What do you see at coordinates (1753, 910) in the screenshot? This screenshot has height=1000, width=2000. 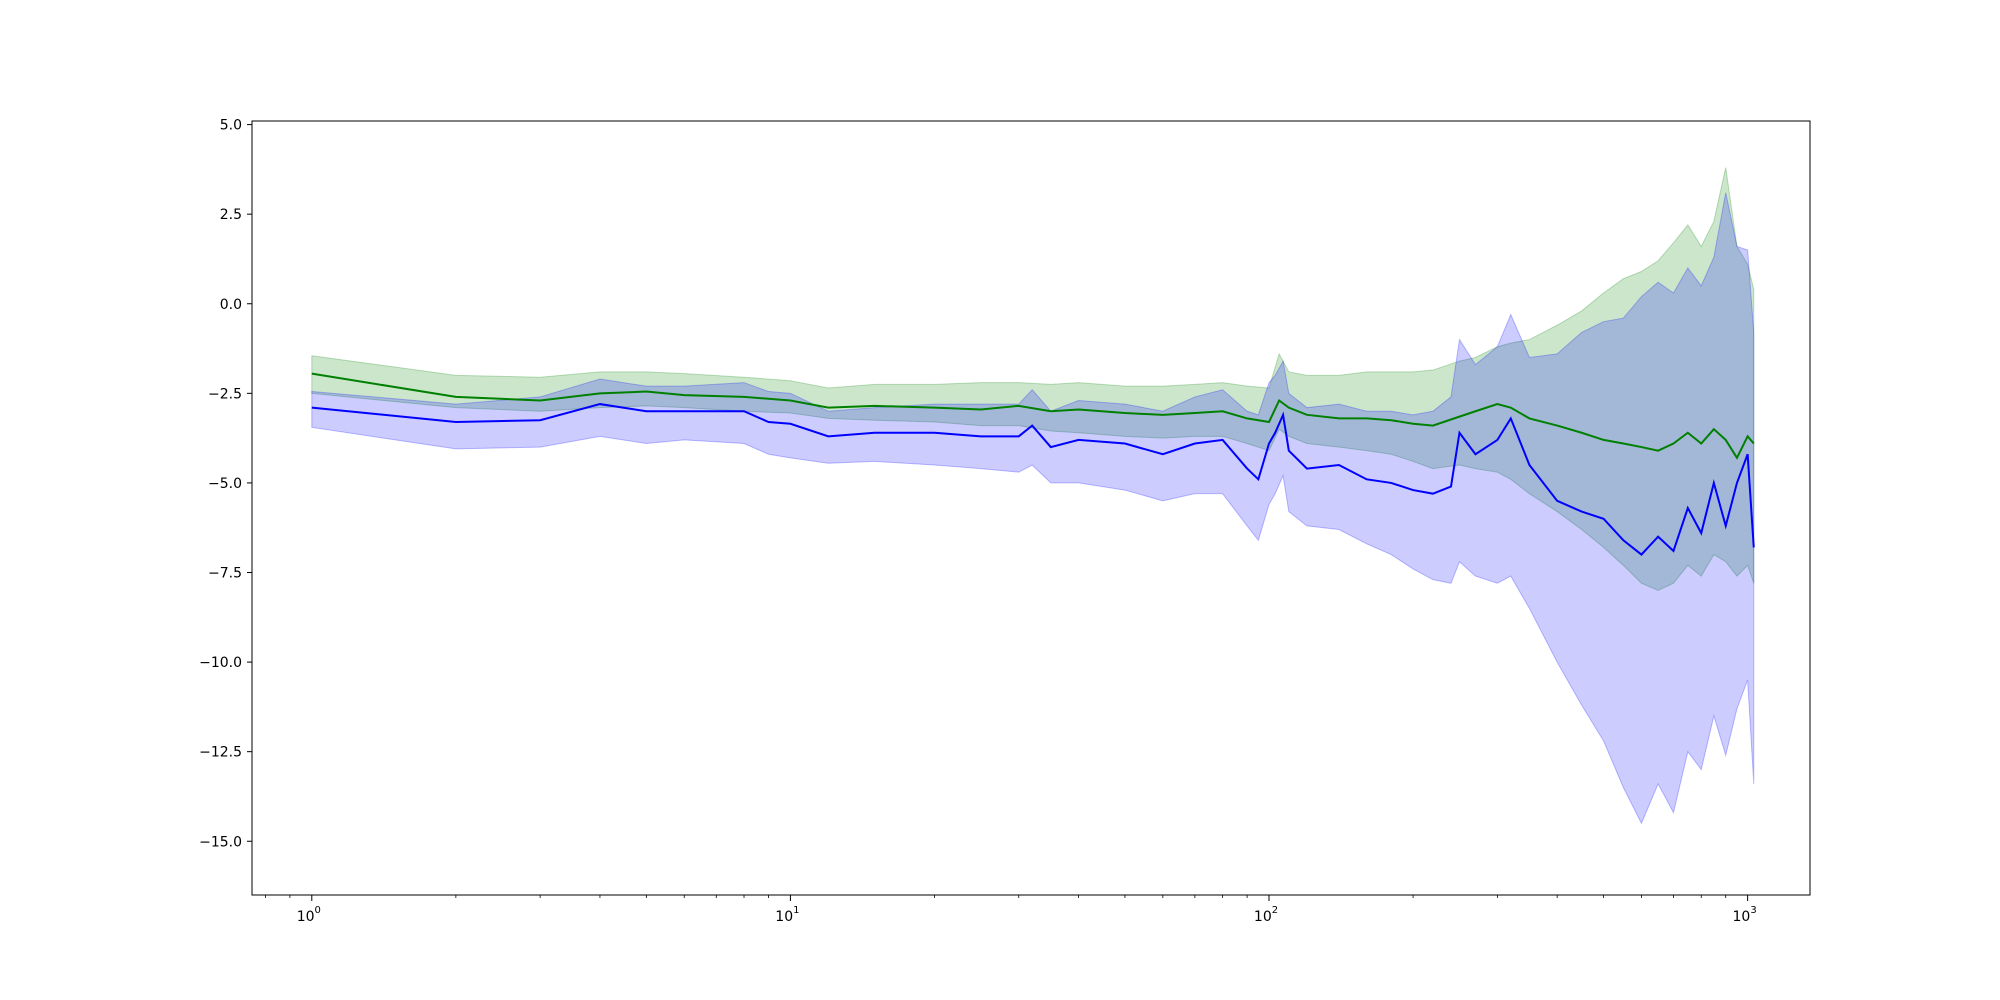 I see `x-tick-label-exponent: 3` at bounding box center [1753, 910].